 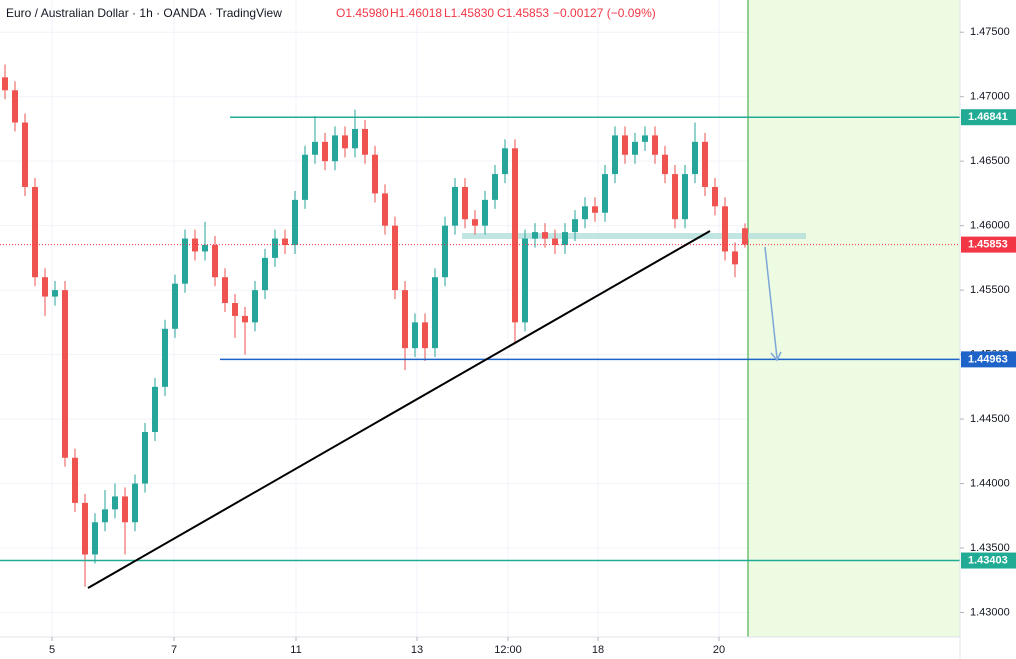 I want to click on y-tick-label: 1.47000, so click(x=990, y=97).